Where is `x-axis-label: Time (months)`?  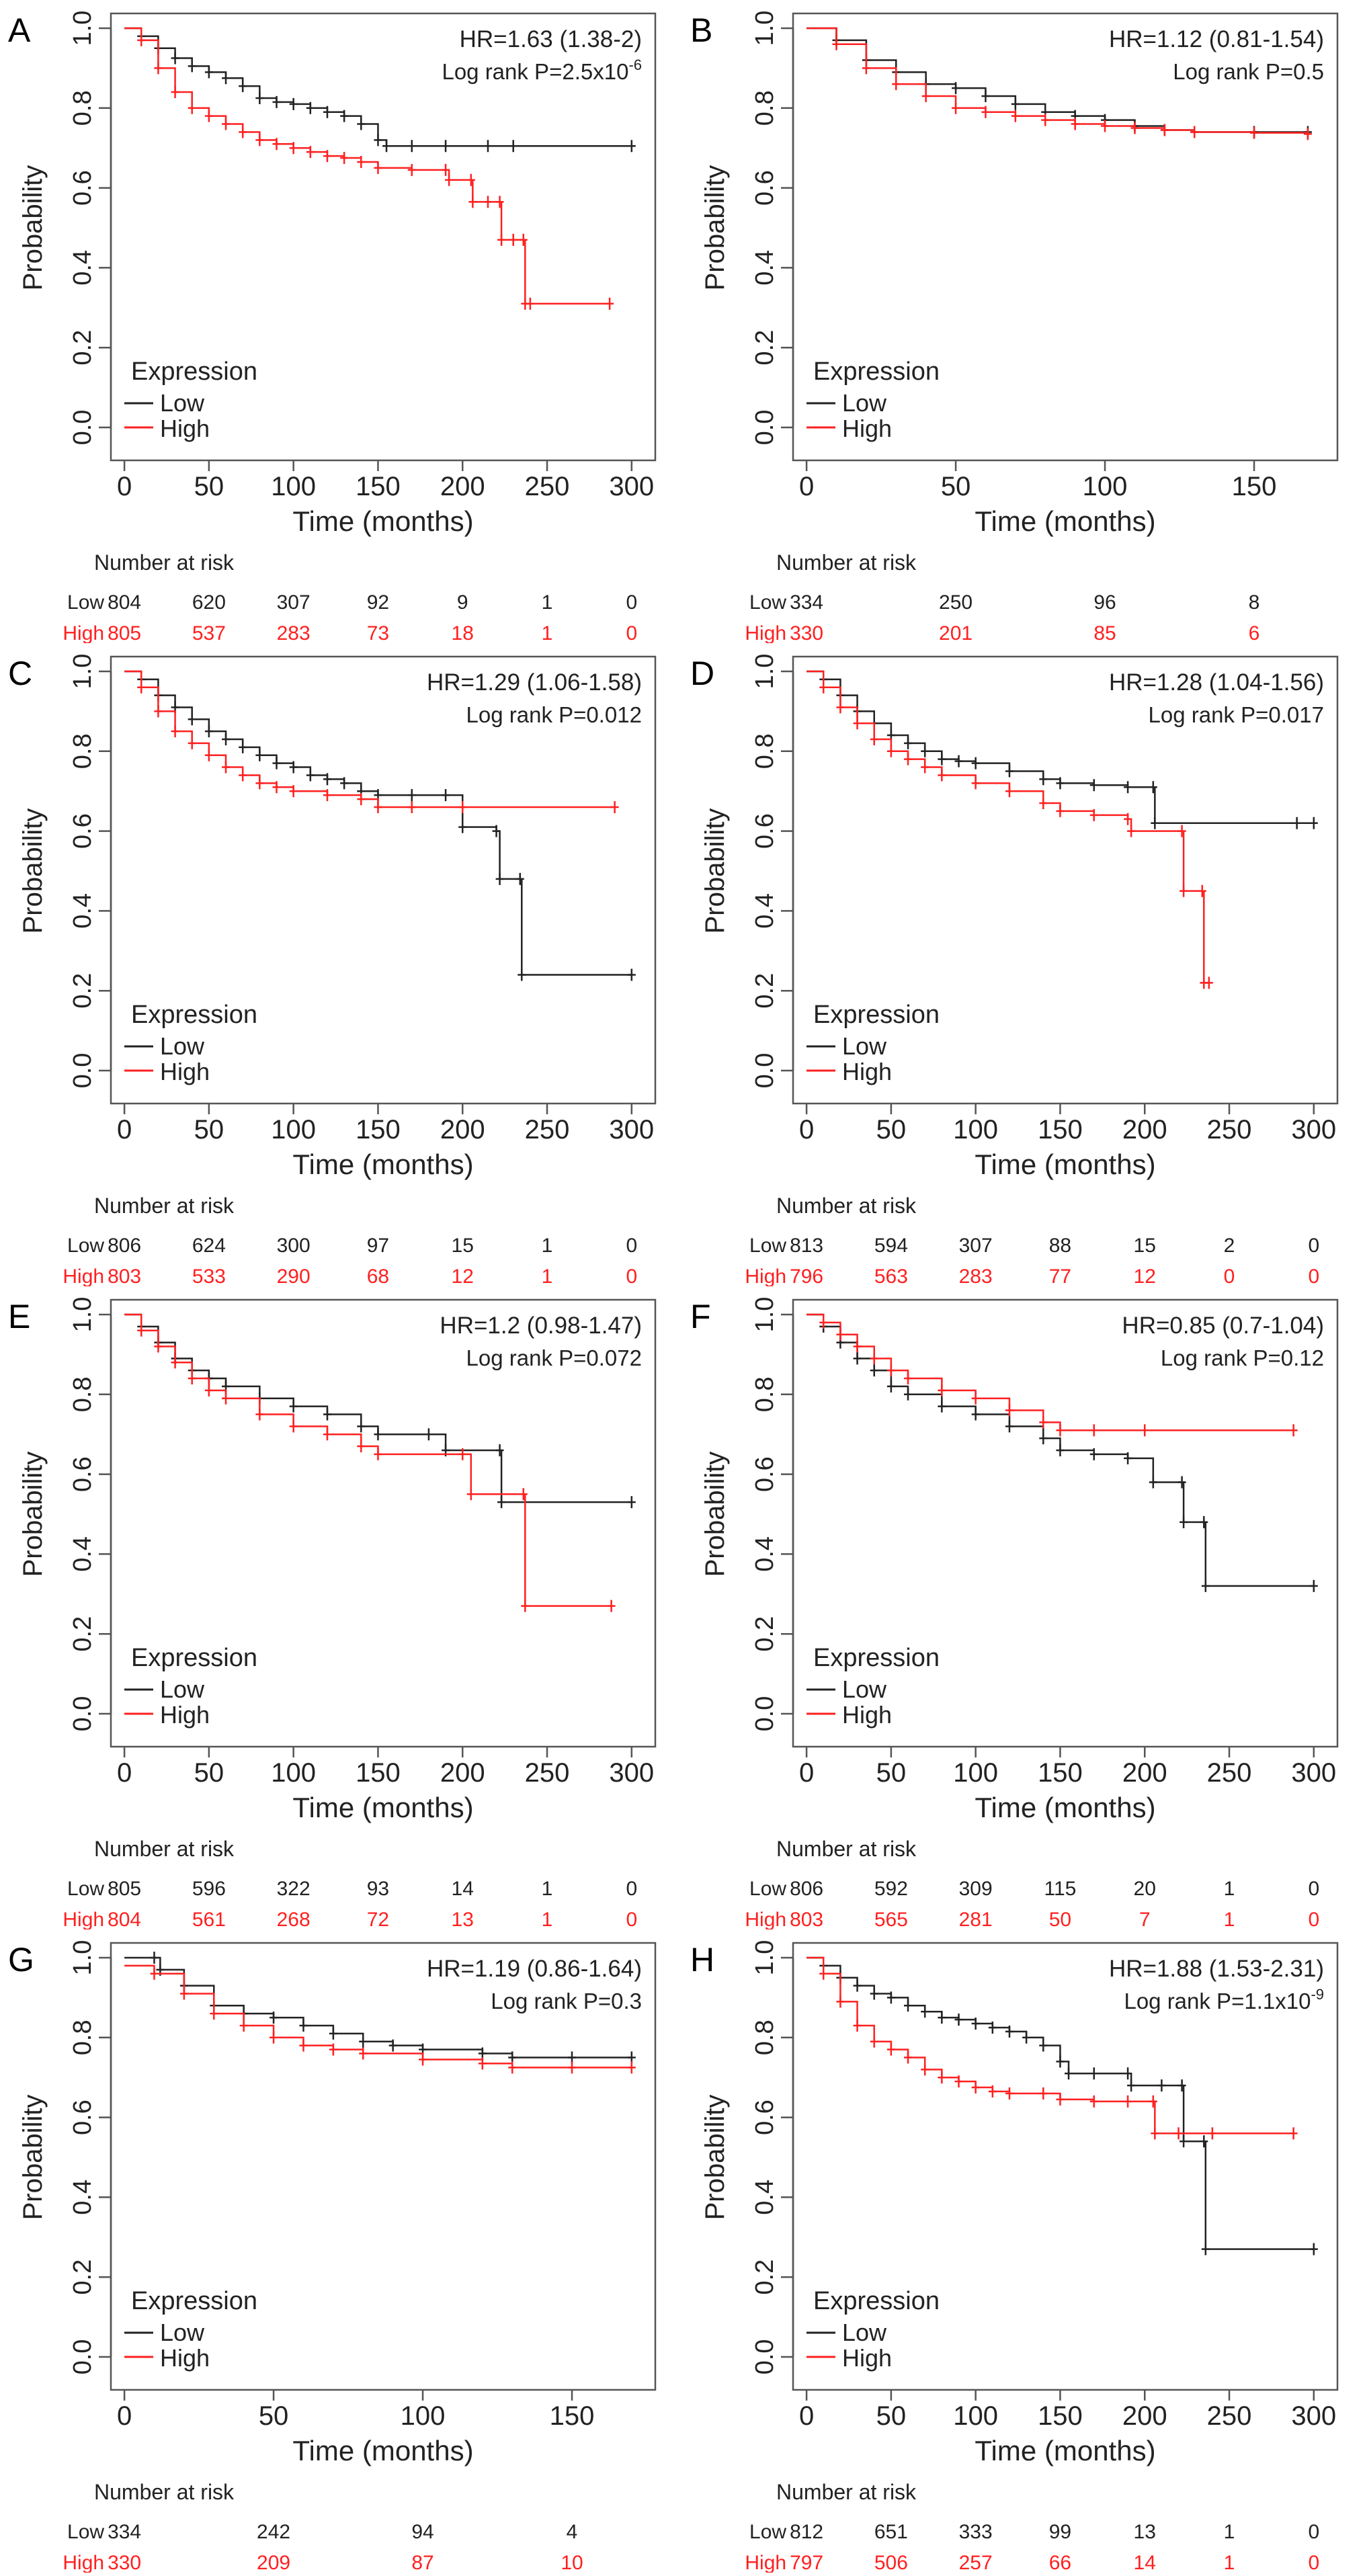 x-axis-label: Time (months) is located at coordinates (382, 2450).